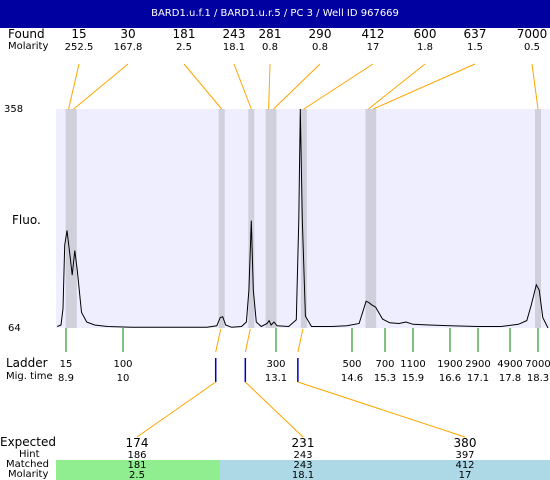  I want to click on y-max-label: 358, so click(14, 109).